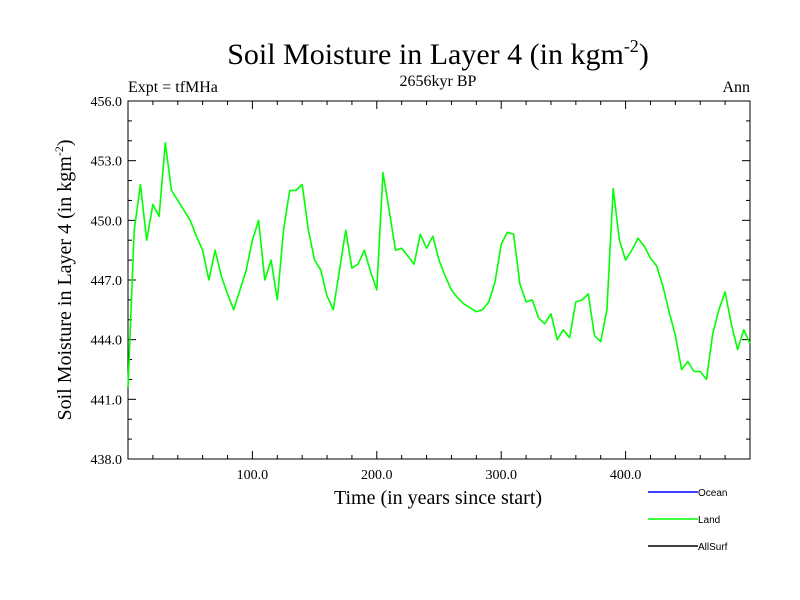 The image size is (800, 600). I want to click on y-axis-label: Soil Moisture in Layer 4 (in kgm-2), so click(64, 279).